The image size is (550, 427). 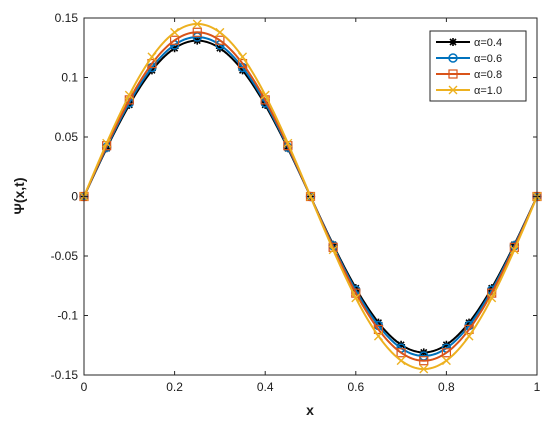 I want to click on x-tick-label: 0.4, so click(x=265, y=387).